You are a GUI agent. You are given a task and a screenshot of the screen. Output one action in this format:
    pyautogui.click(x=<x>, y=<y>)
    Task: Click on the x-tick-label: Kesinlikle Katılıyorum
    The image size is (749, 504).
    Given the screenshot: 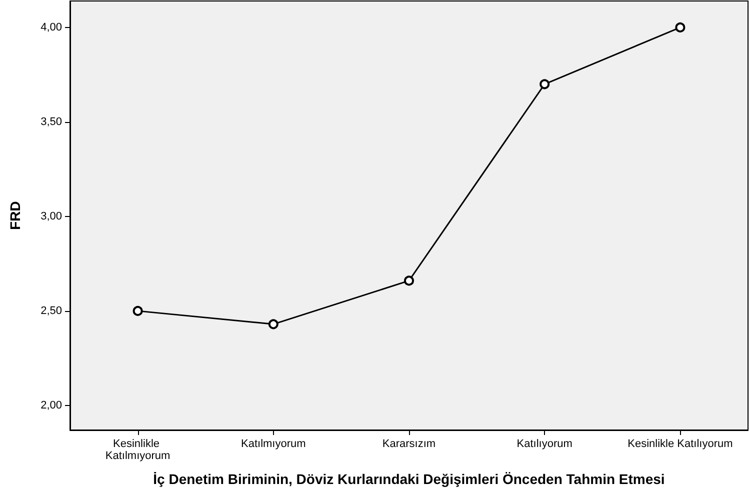 What is the action you would take?
    pyautogui.click(x=680, y=444)
    